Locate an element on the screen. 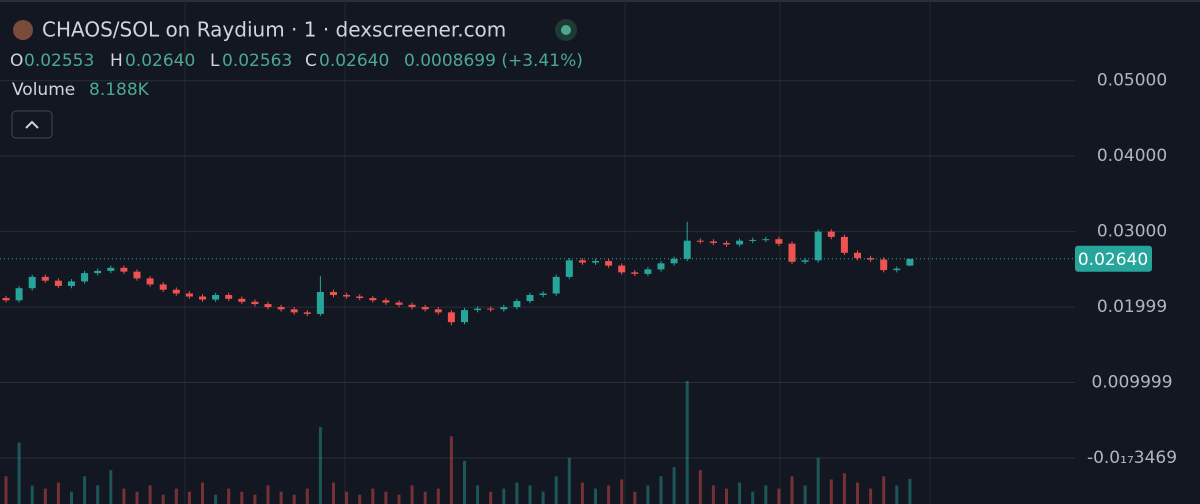  close-value: 0.02640 is located at coordinates (354, 61).